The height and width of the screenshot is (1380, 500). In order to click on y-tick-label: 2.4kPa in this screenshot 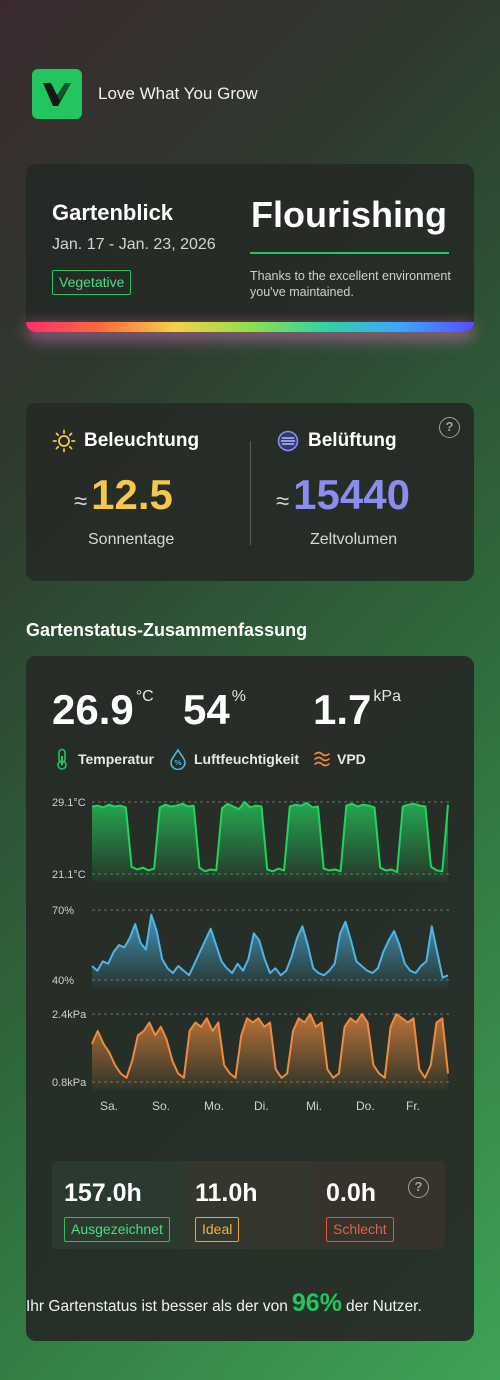, I will do `click(69, 1015)`.